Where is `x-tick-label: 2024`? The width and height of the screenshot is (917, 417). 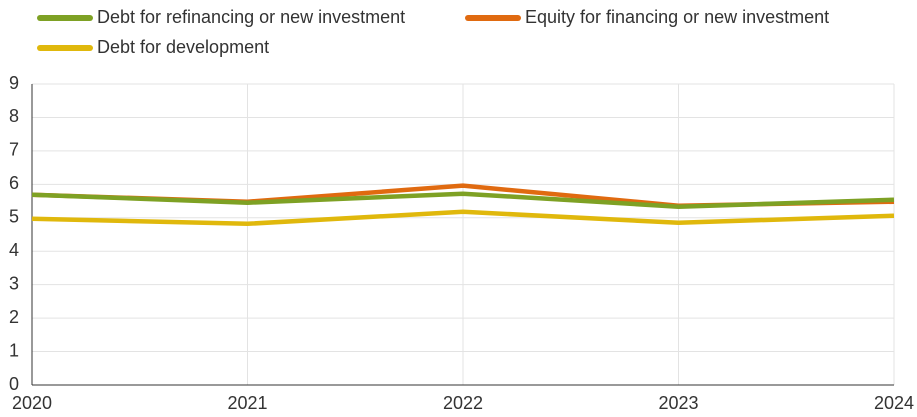 x-tick-label: 2024 is located at coordinates (894, 403).